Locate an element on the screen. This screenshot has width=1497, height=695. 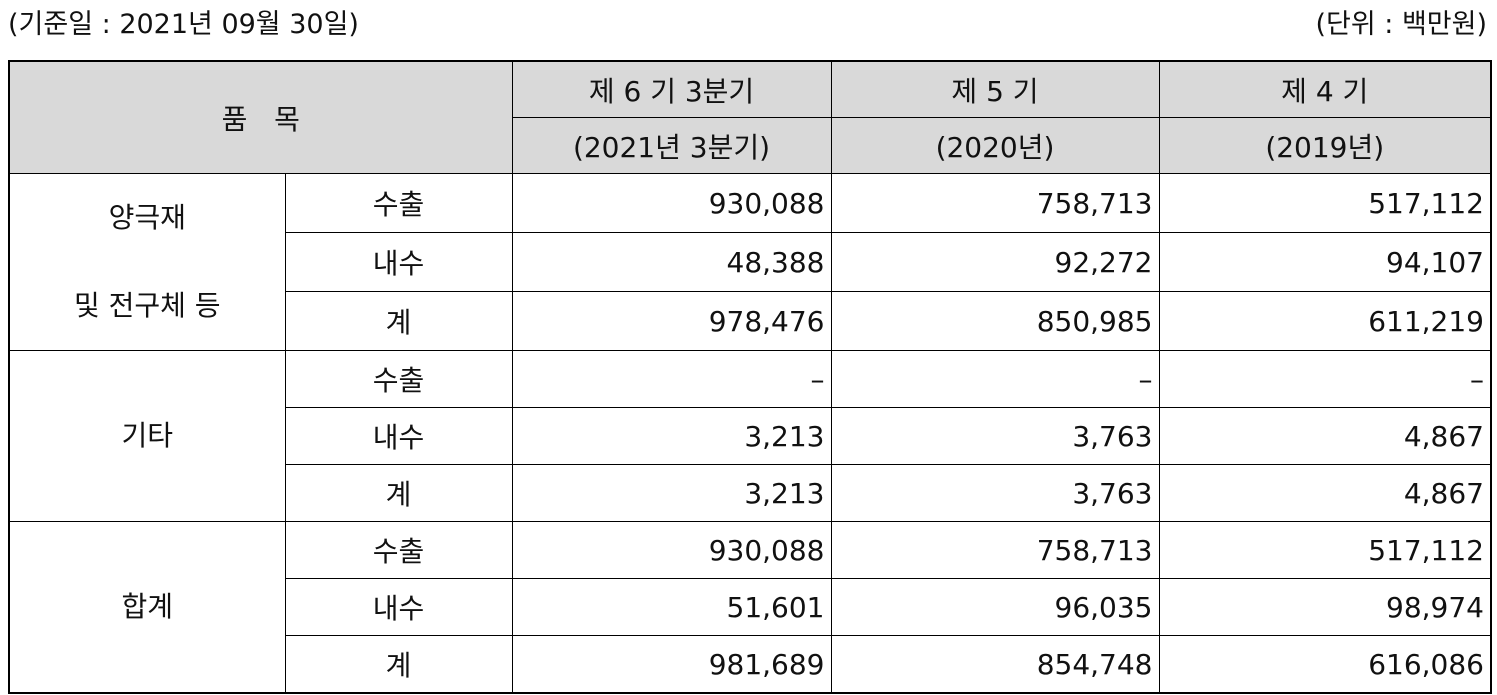
data-row: 내수 3,213 3,763 4,867 is located at coordinates (750, 436).